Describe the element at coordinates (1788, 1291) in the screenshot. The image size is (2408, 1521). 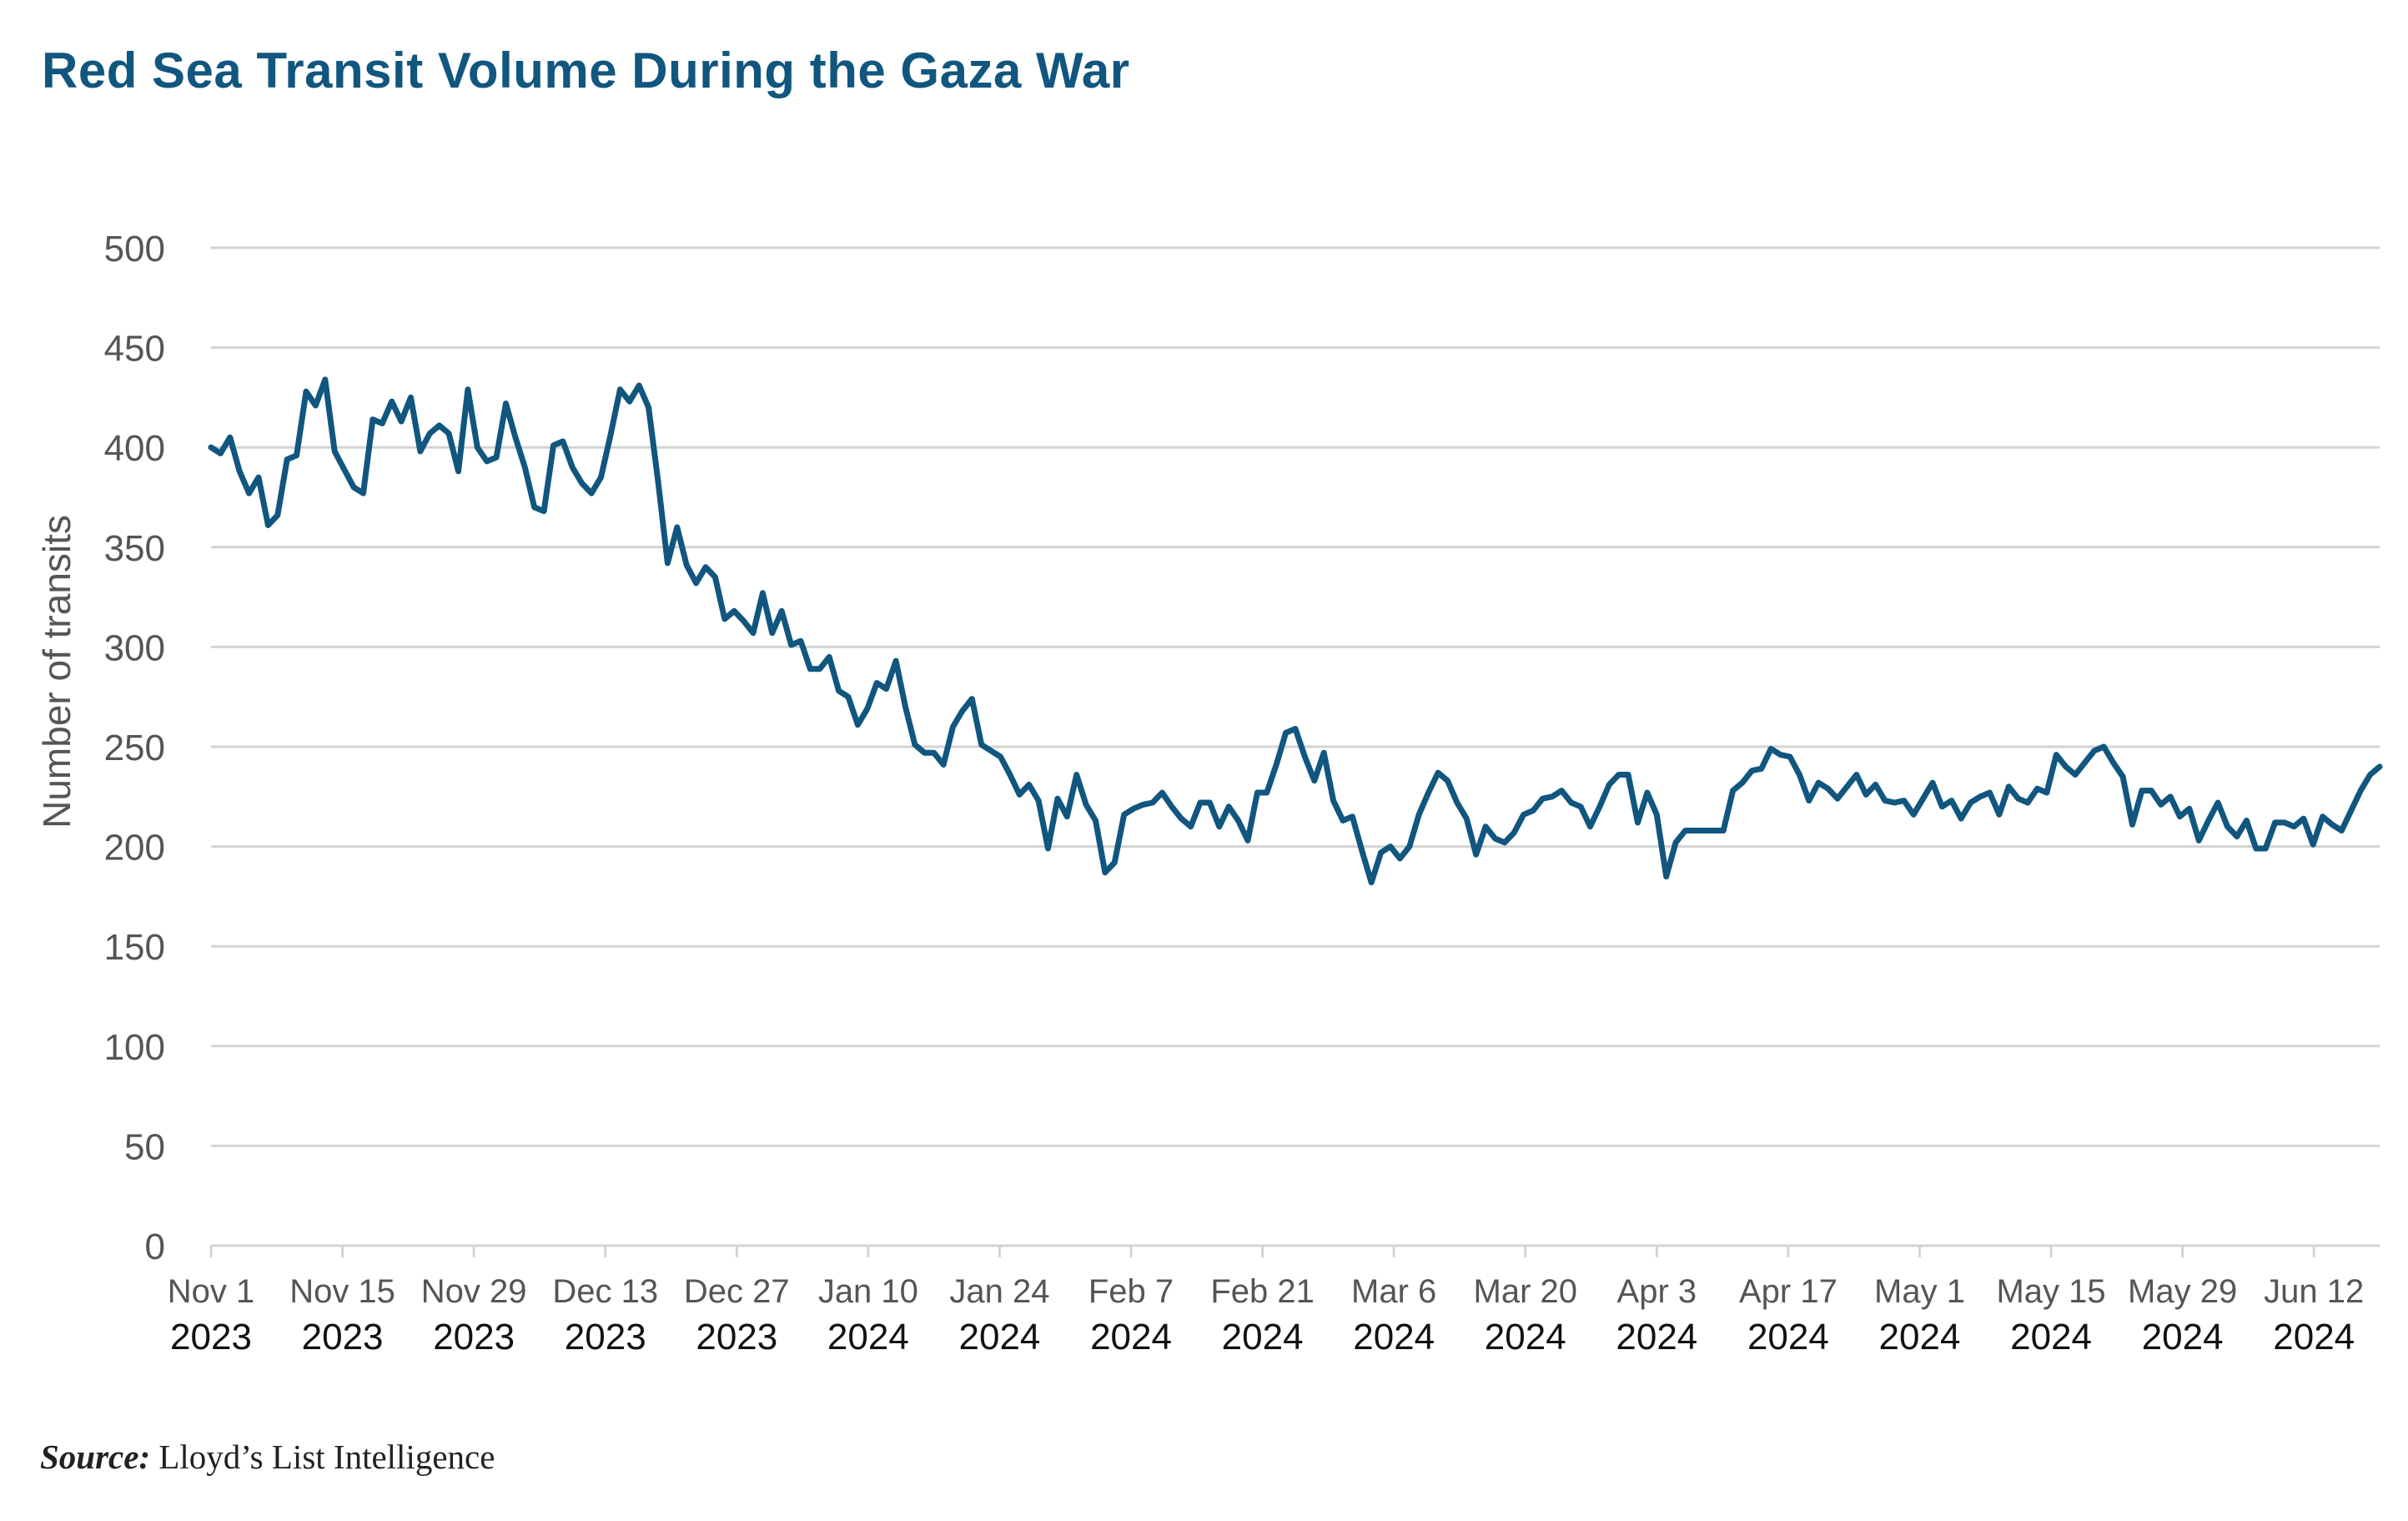
I see `x-tick-label-date: Apr 17` at that location.